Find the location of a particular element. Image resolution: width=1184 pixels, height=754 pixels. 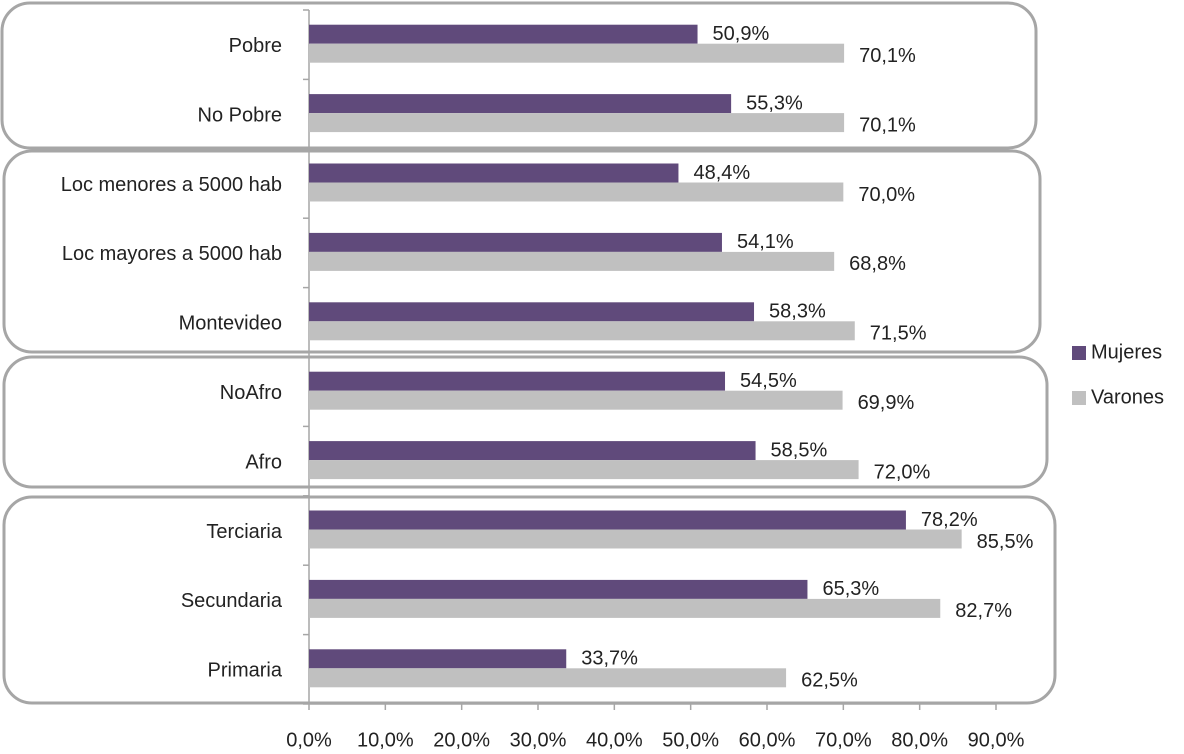

x-tick-label: 90,0% is located at coordinates (996, 740).